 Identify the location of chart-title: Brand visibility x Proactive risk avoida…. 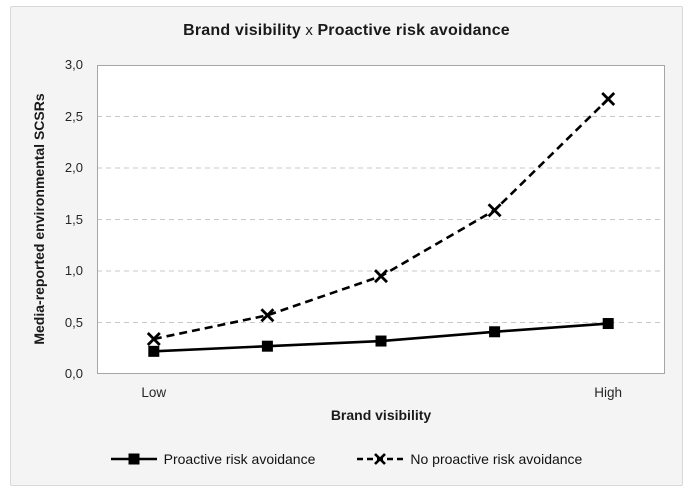
(346, 33).